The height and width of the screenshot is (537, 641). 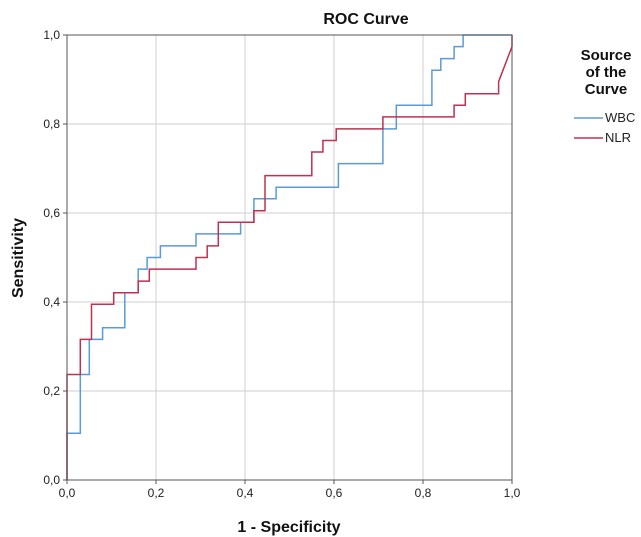 I want to click on legend-label-nlr: NLR, so click(x=618, y=137).